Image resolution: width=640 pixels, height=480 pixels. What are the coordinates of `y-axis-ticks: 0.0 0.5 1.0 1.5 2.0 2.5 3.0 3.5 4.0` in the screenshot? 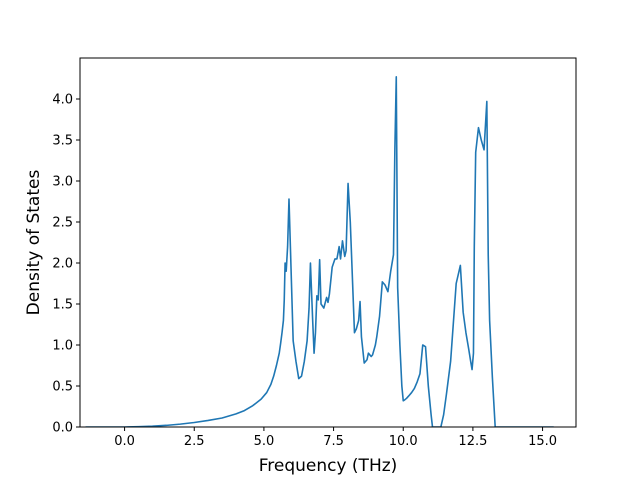 It's located at (66, 264).